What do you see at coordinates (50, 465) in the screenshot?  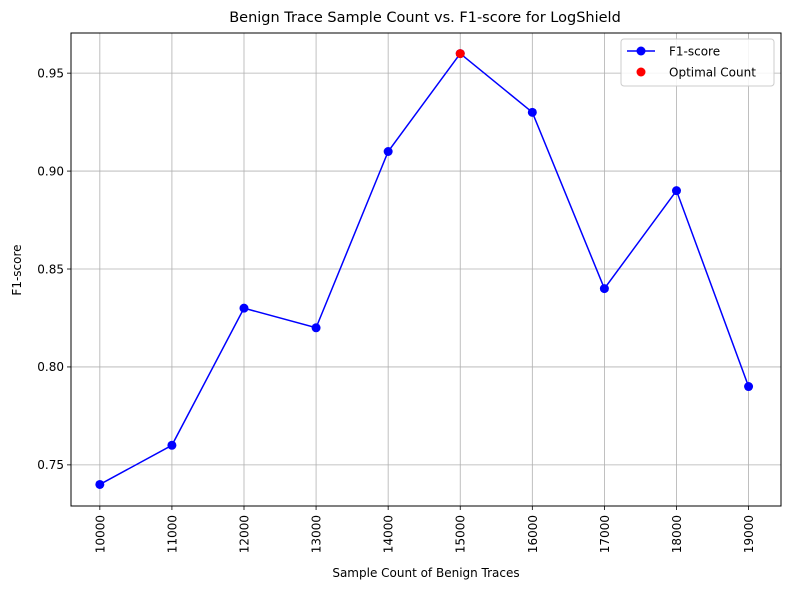 I see `y-tick-label: 0.75` at bounding box center [50, 465].